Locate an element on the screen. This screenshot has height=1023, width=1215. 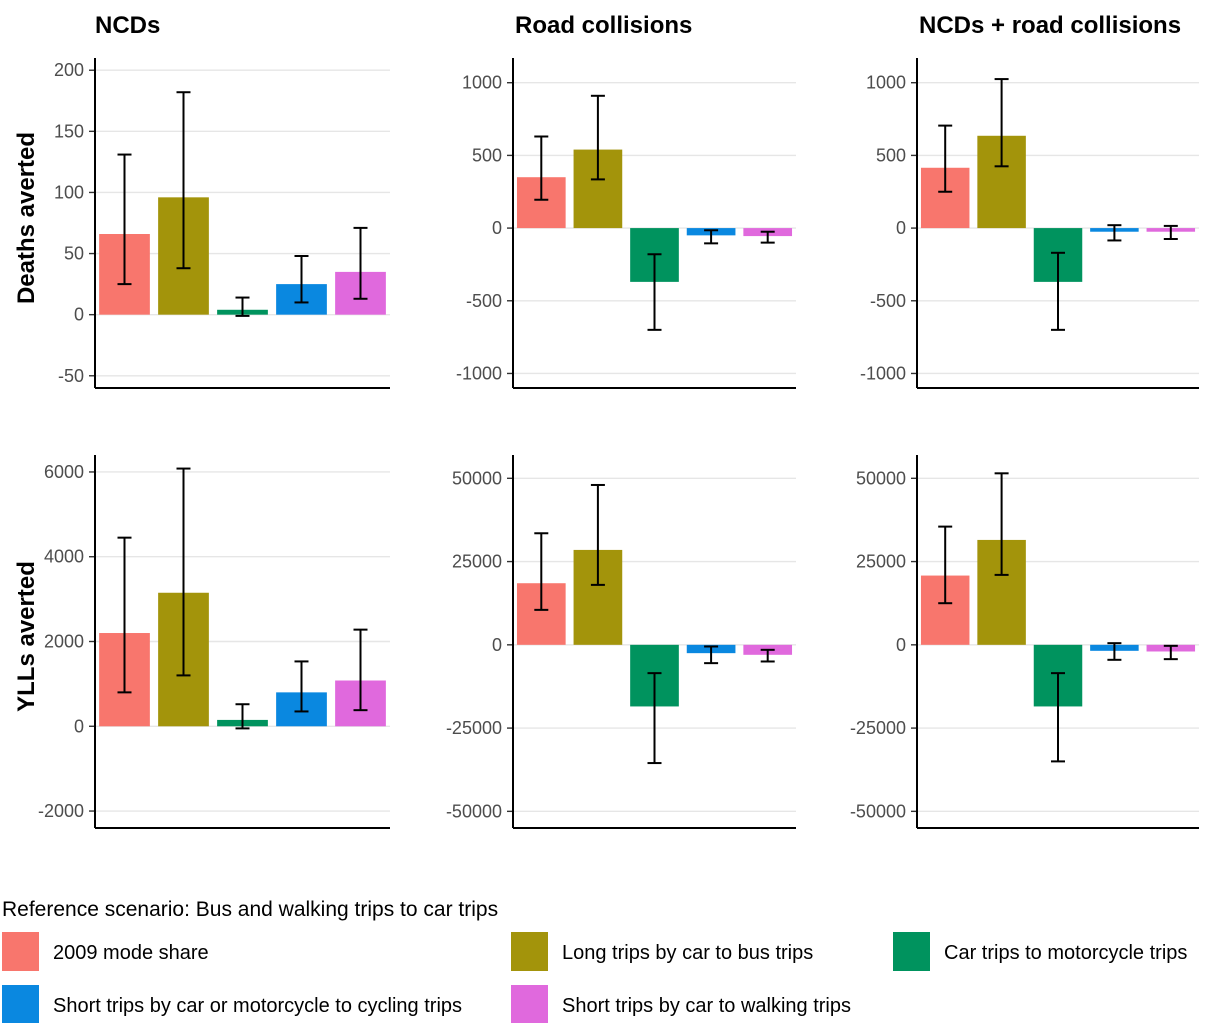
panel-title: Road collisions is located at coordinates (603, 25).